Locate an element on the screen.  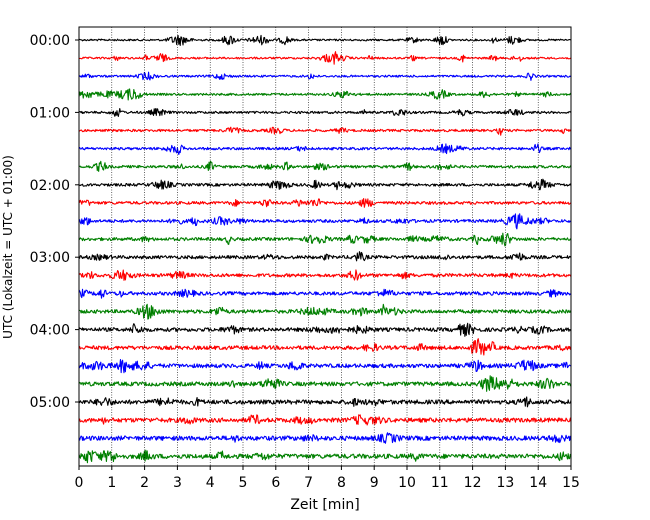
x-tick-label: 7 is located at coordinates (308, 483).